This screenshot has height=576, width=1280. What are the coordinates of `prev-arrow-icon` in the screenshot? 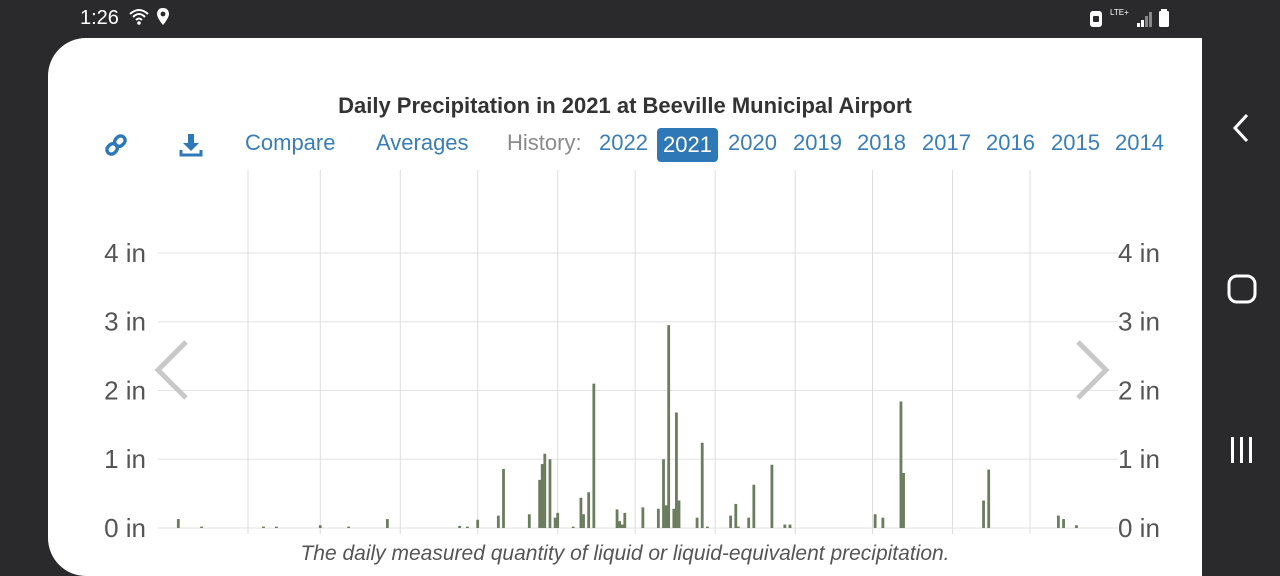 It's located at (171, 370).